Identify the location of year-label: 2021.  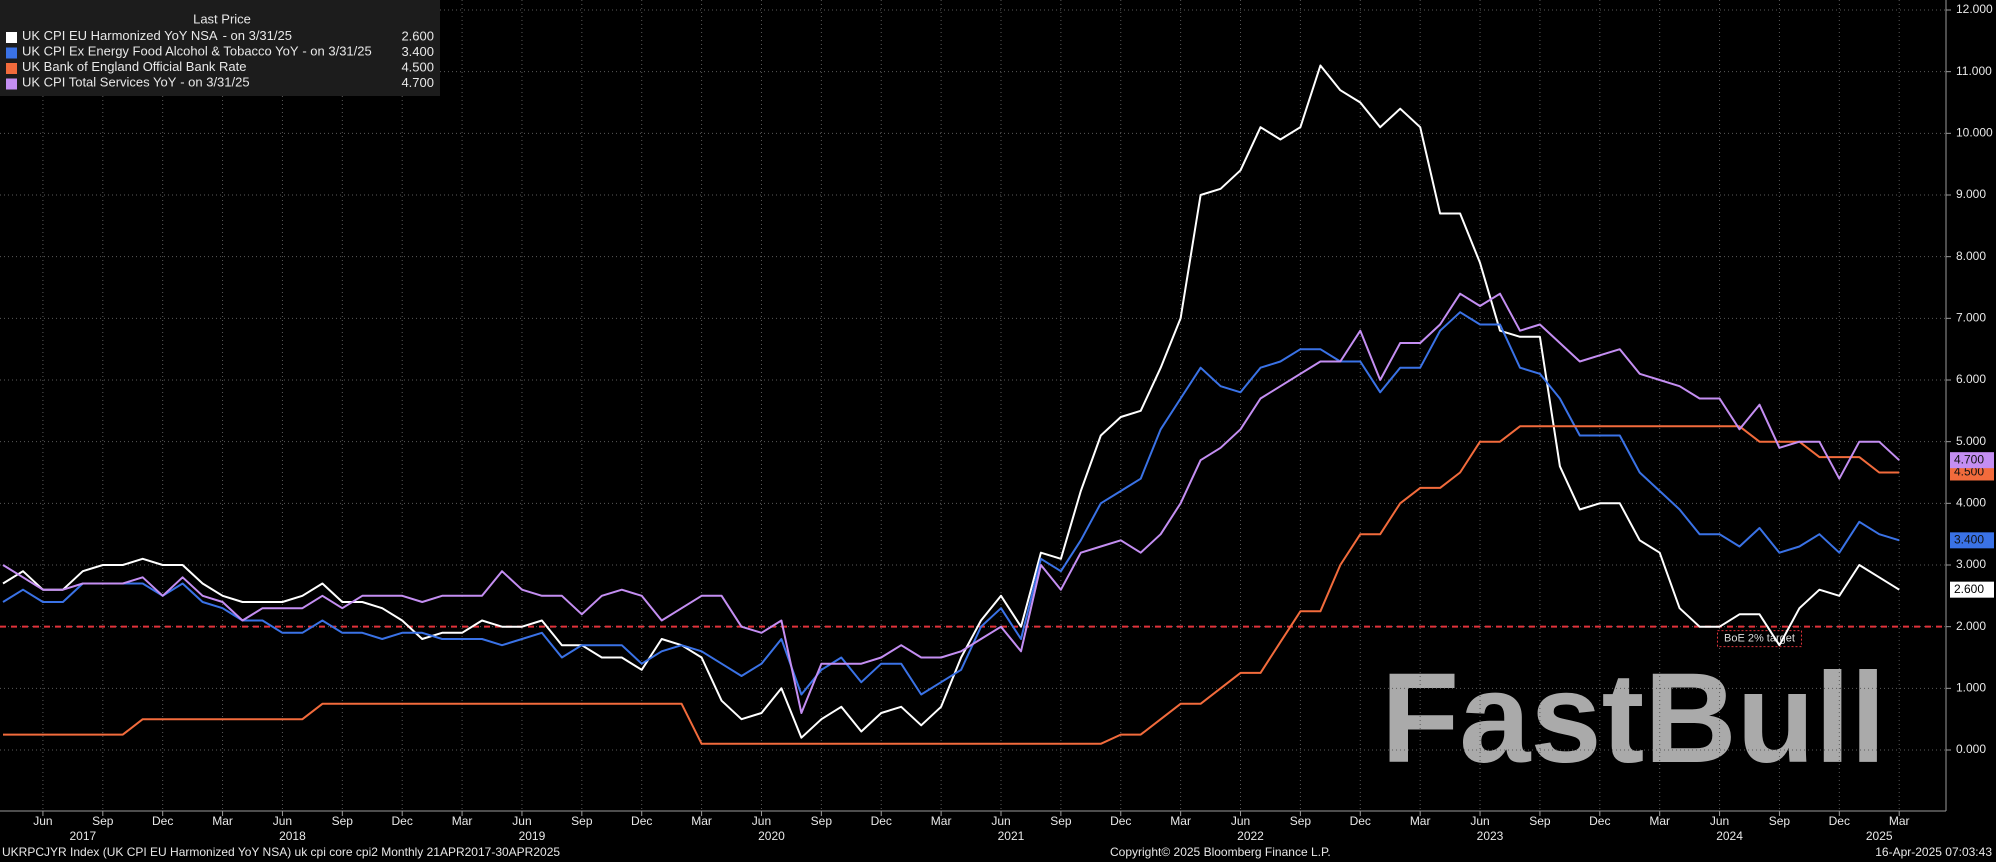
(1011, 836).